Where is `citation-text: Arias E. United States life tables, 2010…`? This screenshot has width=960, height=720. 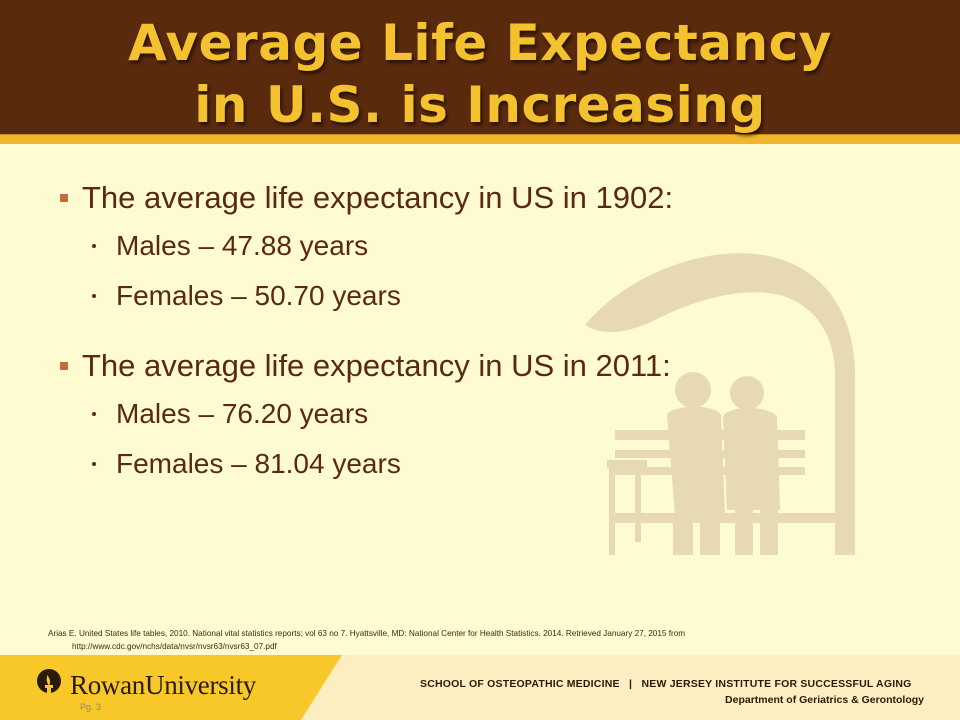
citation-text: Arias E. United States life tables, 2010… is located at coordinates (367, 633).